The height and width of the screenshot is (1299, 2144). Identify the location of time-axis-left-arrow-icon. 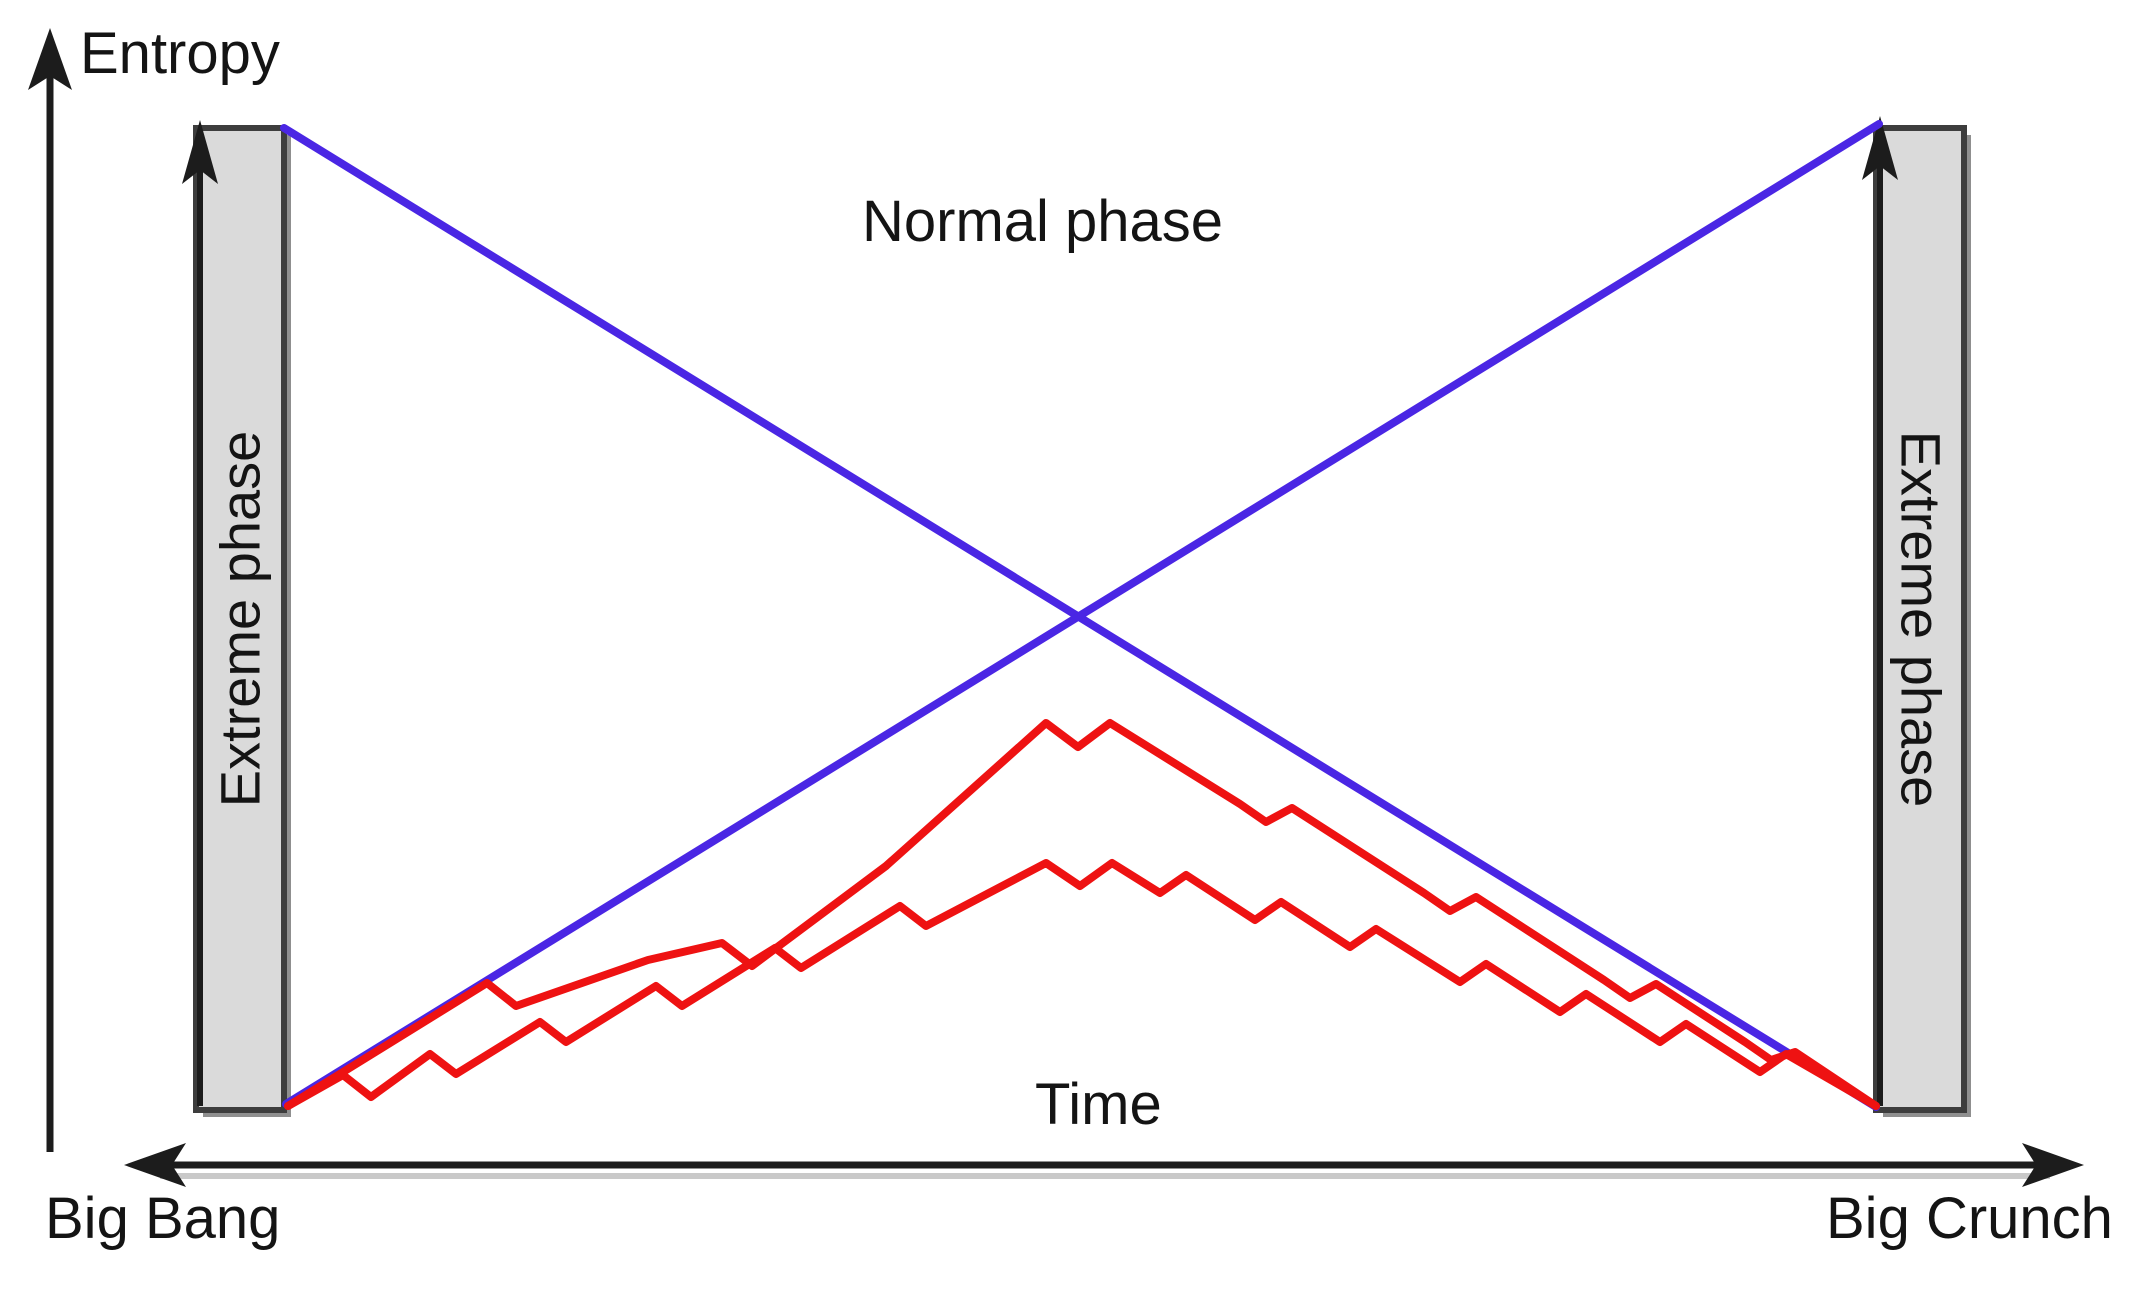
(155, 1165).